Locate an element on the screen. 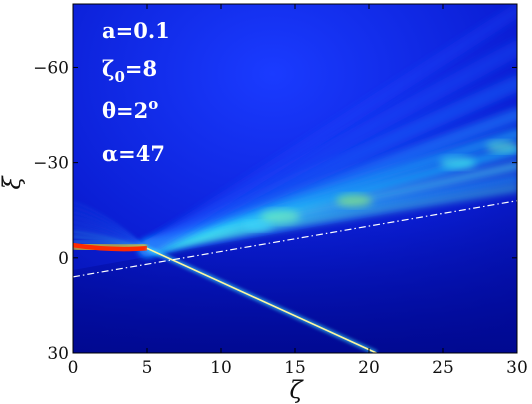 The image size is (532, 404). x-tick-label: 25 is located at coordinates (443, 368).